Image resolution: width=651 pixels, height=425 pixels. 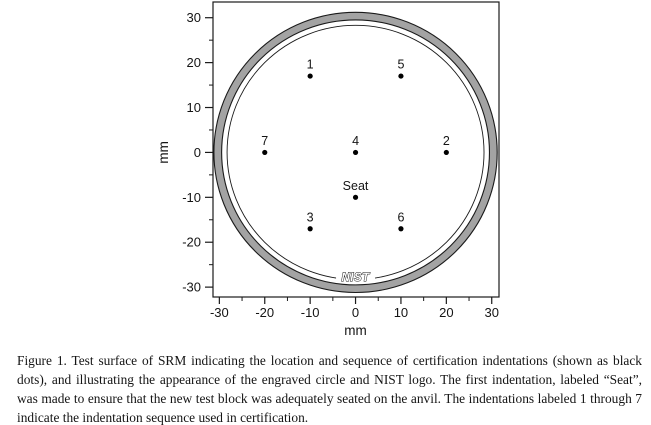 What do you see at coordinates (194, 107) in the screenshot?
I see `y-axis-tick-label: 10` at bounding box center [194, 107].